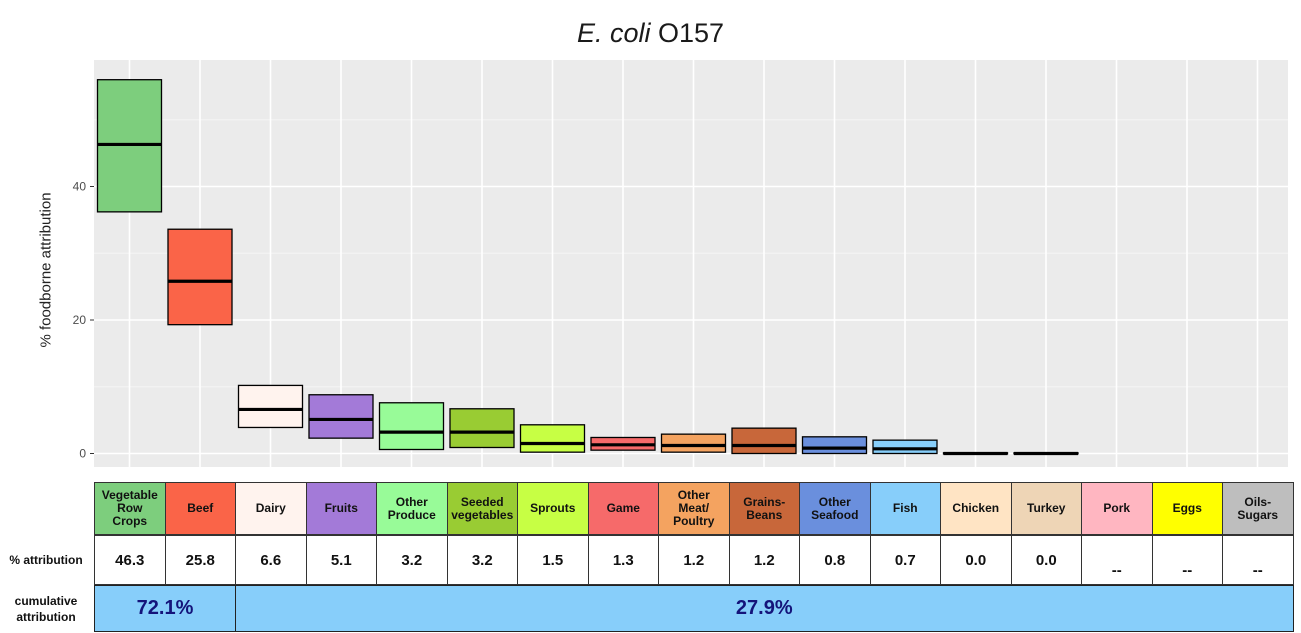  I want to click on table-header-text: Poultry, so click(694, 521).